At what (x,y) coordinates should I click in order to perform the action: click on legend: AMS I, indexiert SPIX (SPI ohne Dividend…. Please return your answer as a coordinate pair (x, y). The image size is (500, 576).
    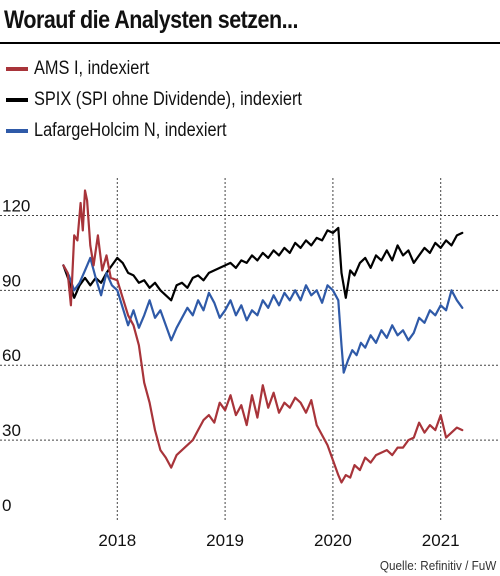
    Looking at the image, I should click on (176, 99).